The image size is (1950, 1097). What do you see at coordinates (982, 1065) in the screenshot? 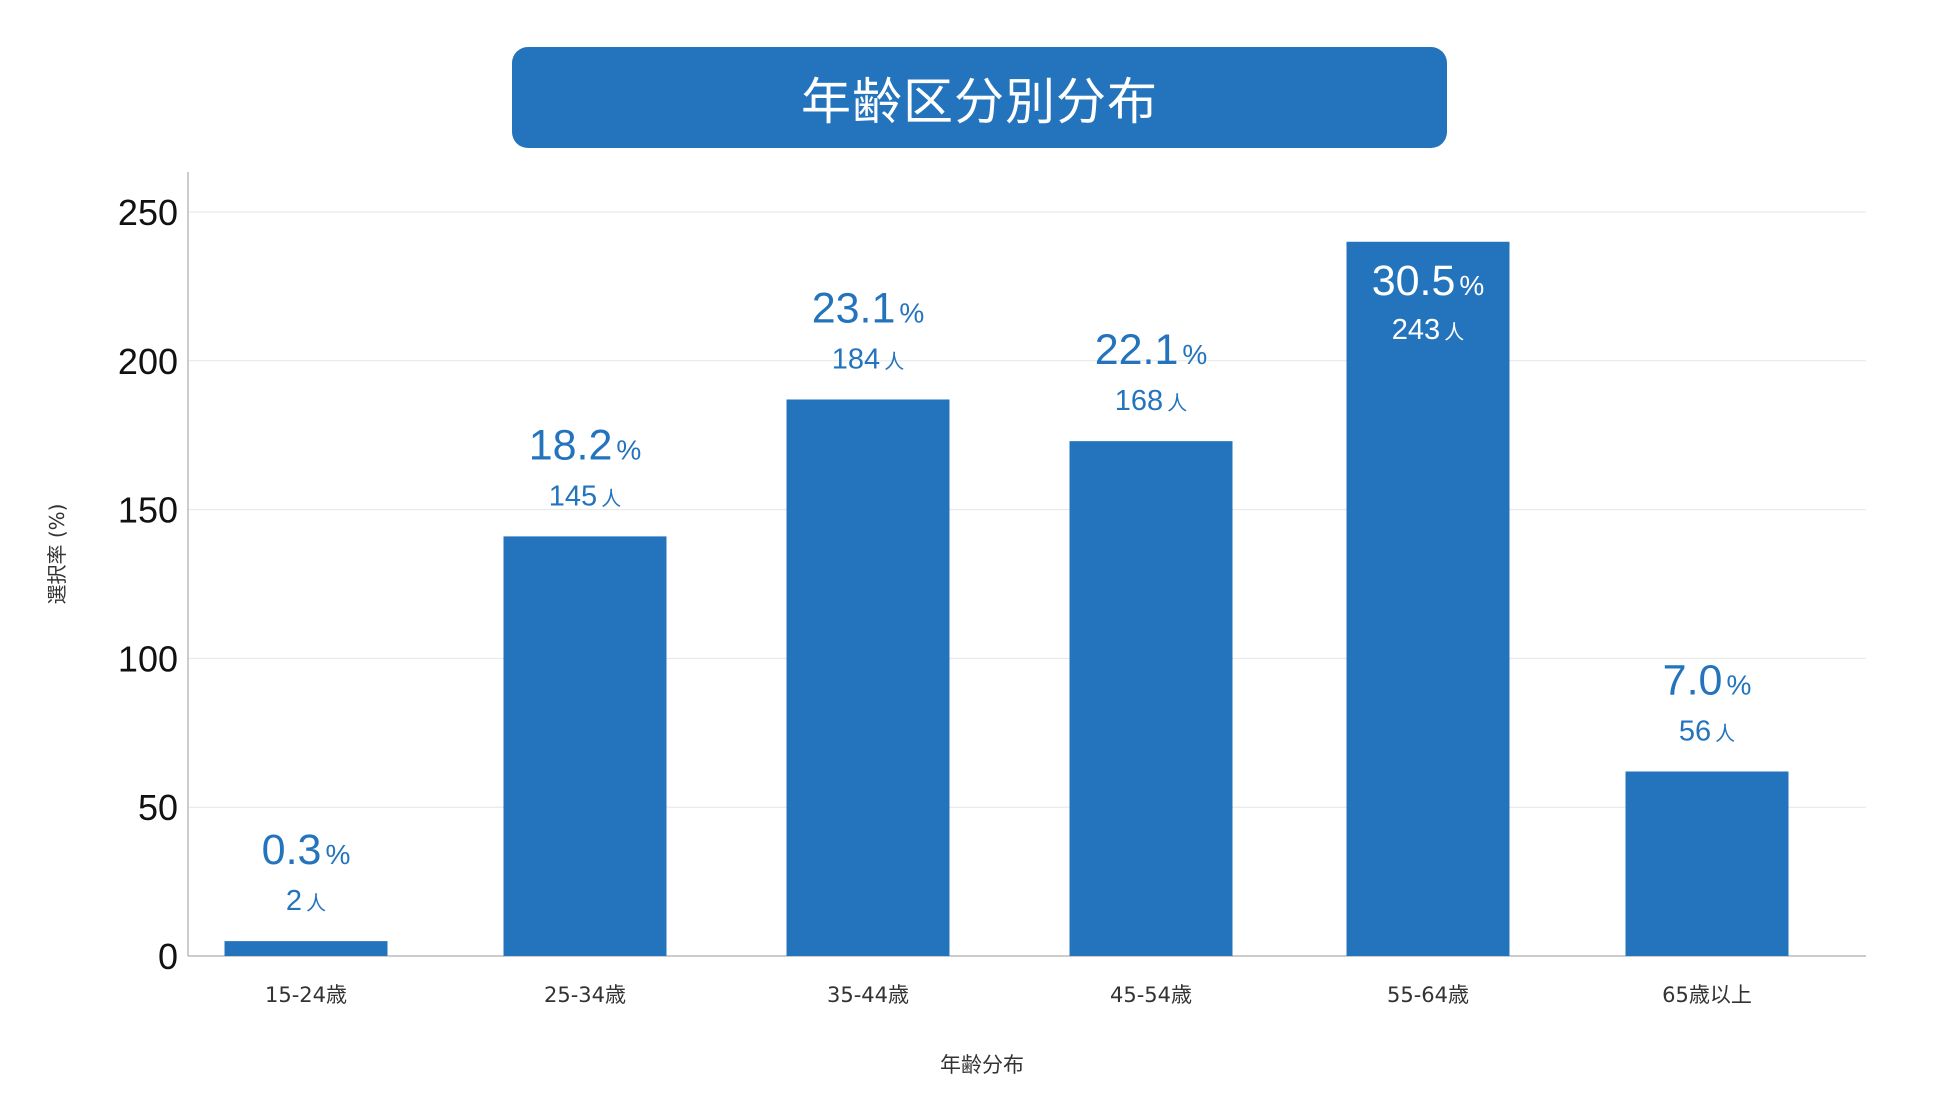
I see `x-axis-title: 年齢分布` at bounding box center [982, 1065].